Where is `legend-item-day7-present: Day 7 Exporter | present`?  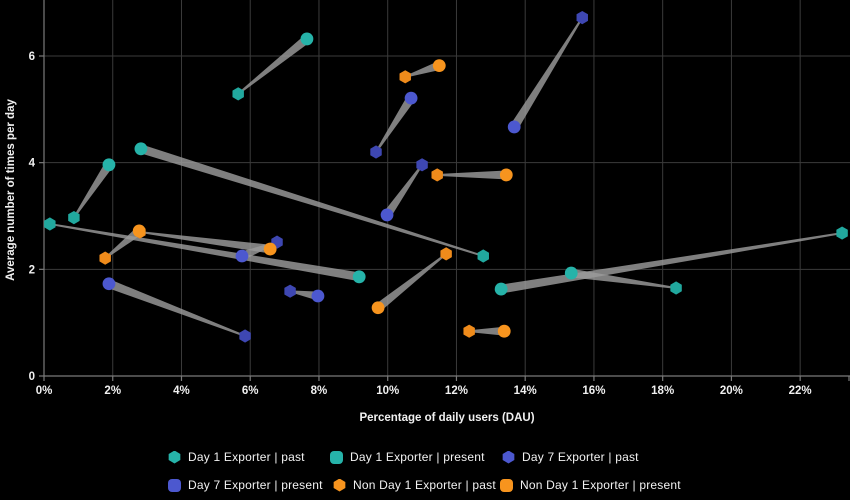
legend-item-day7-present: Day 7 Exporter | present is located at coordinates (245, 485).